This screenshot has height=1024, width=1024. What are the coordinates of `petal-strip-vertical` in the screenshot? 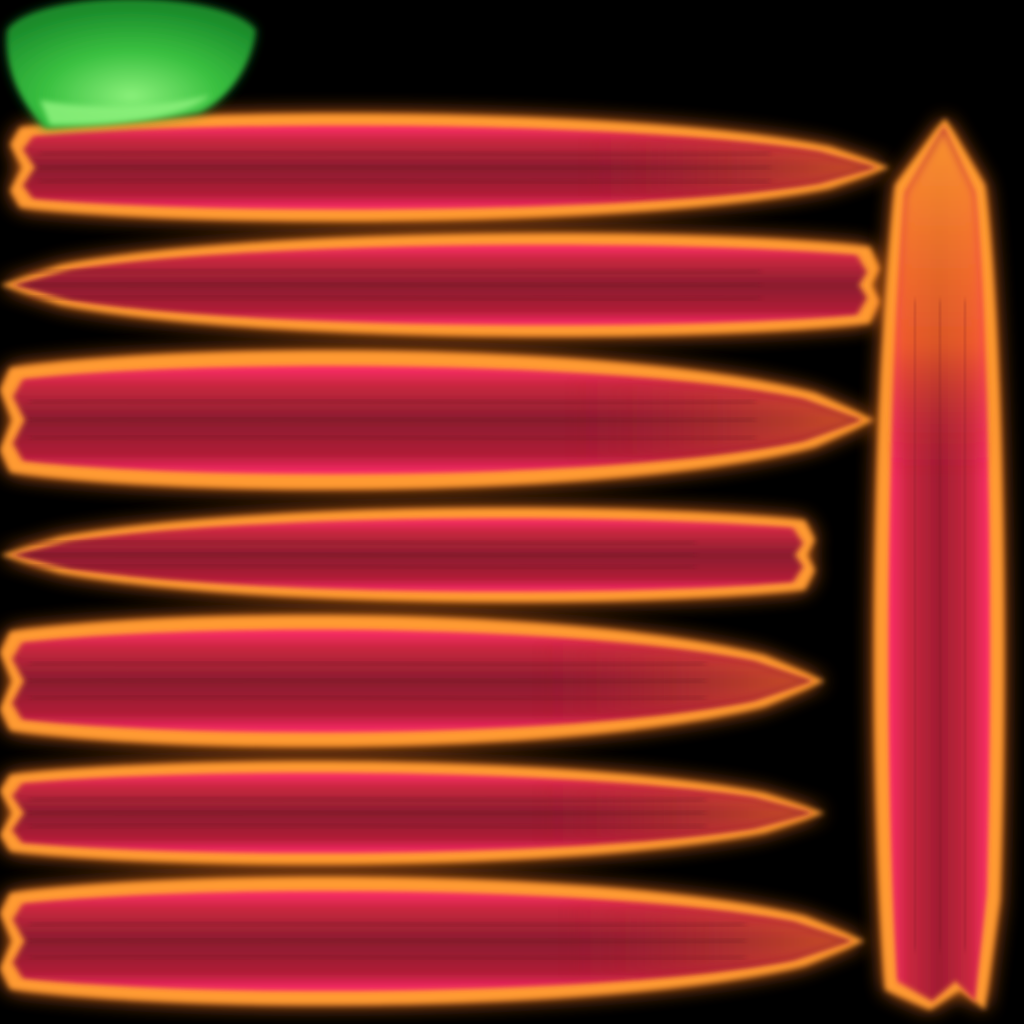 It's located at (939, 564).